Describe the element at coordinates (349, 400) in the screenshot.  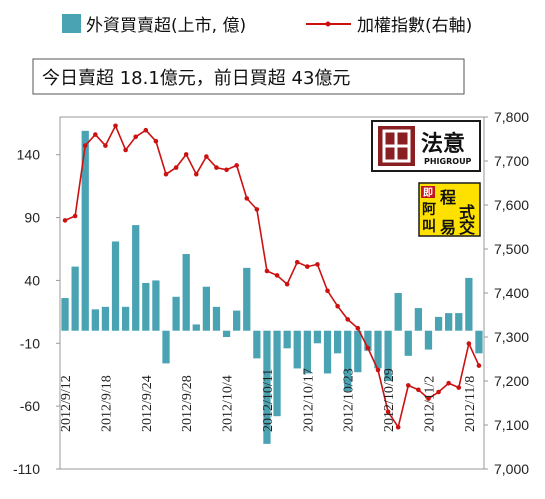
I see `x-tick-label-7: 2012/10/23` at that location.